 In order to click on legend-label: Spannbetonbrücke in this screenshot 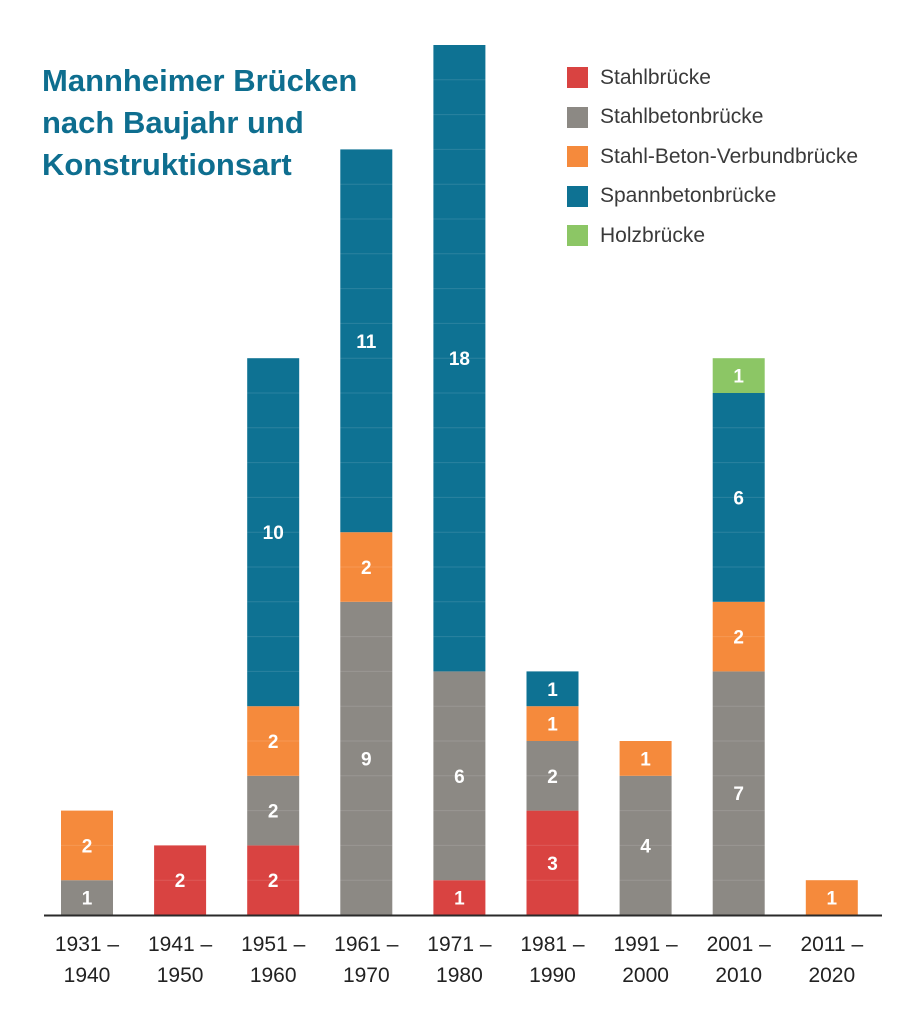, I will do `click(688, 196)`.